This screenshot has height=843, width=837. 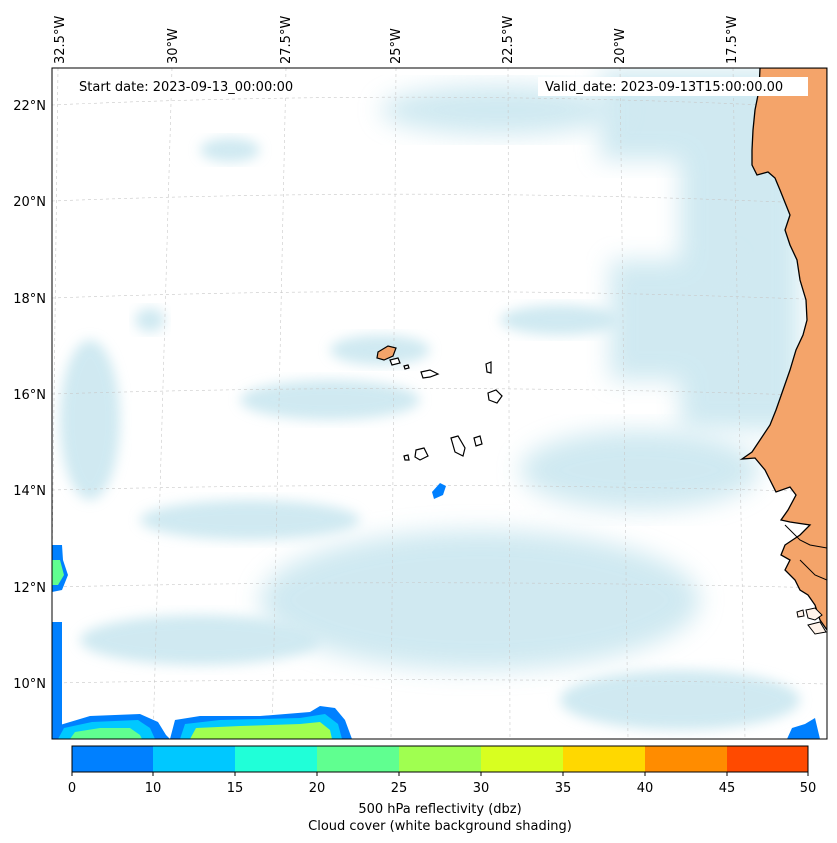 I want to click on latitude-label: 14°N, so click(x=29, y=491).